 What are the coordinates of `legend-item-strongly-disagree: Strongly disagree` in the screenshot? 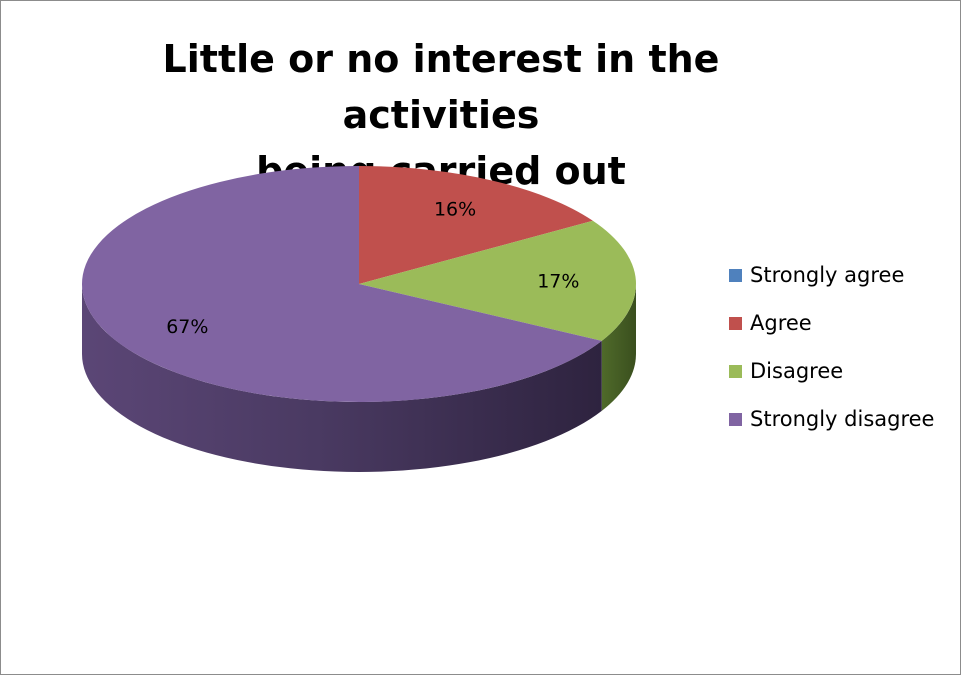 It's located at (831, 419).